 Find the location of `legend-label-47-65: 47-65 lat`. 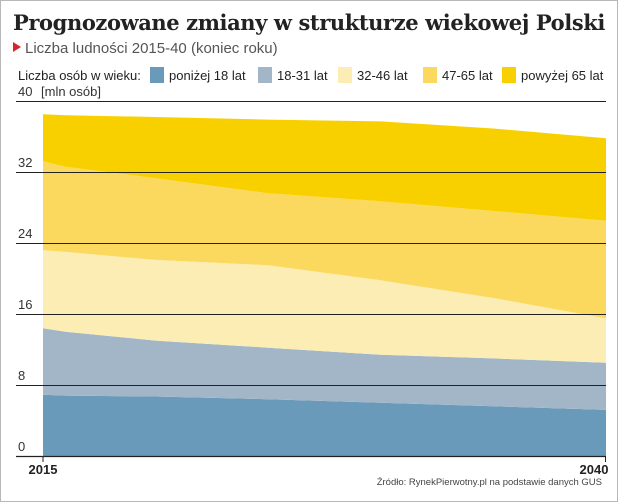

legend-label-47-65: 47-65 lat is located at coordinates (467, 75).